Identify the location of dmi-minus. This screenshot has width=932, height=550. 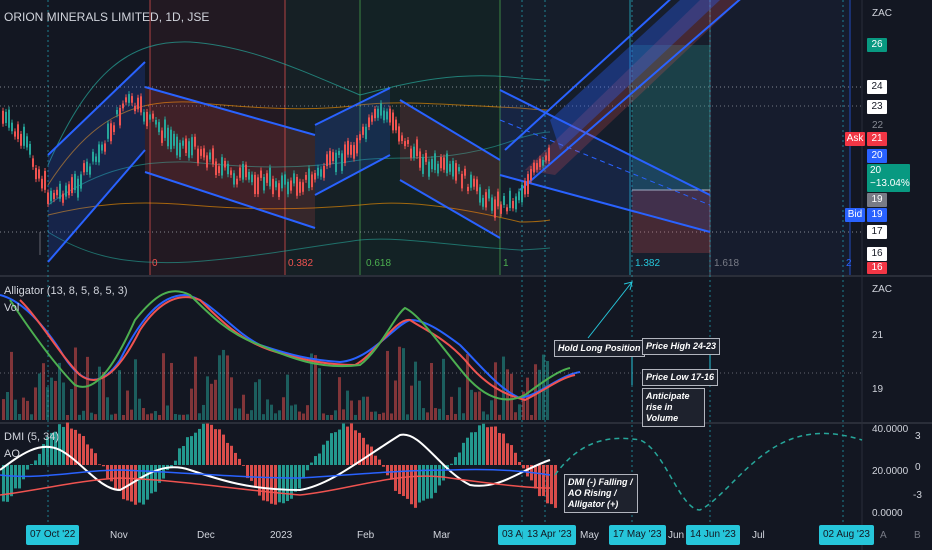
(275, 485).